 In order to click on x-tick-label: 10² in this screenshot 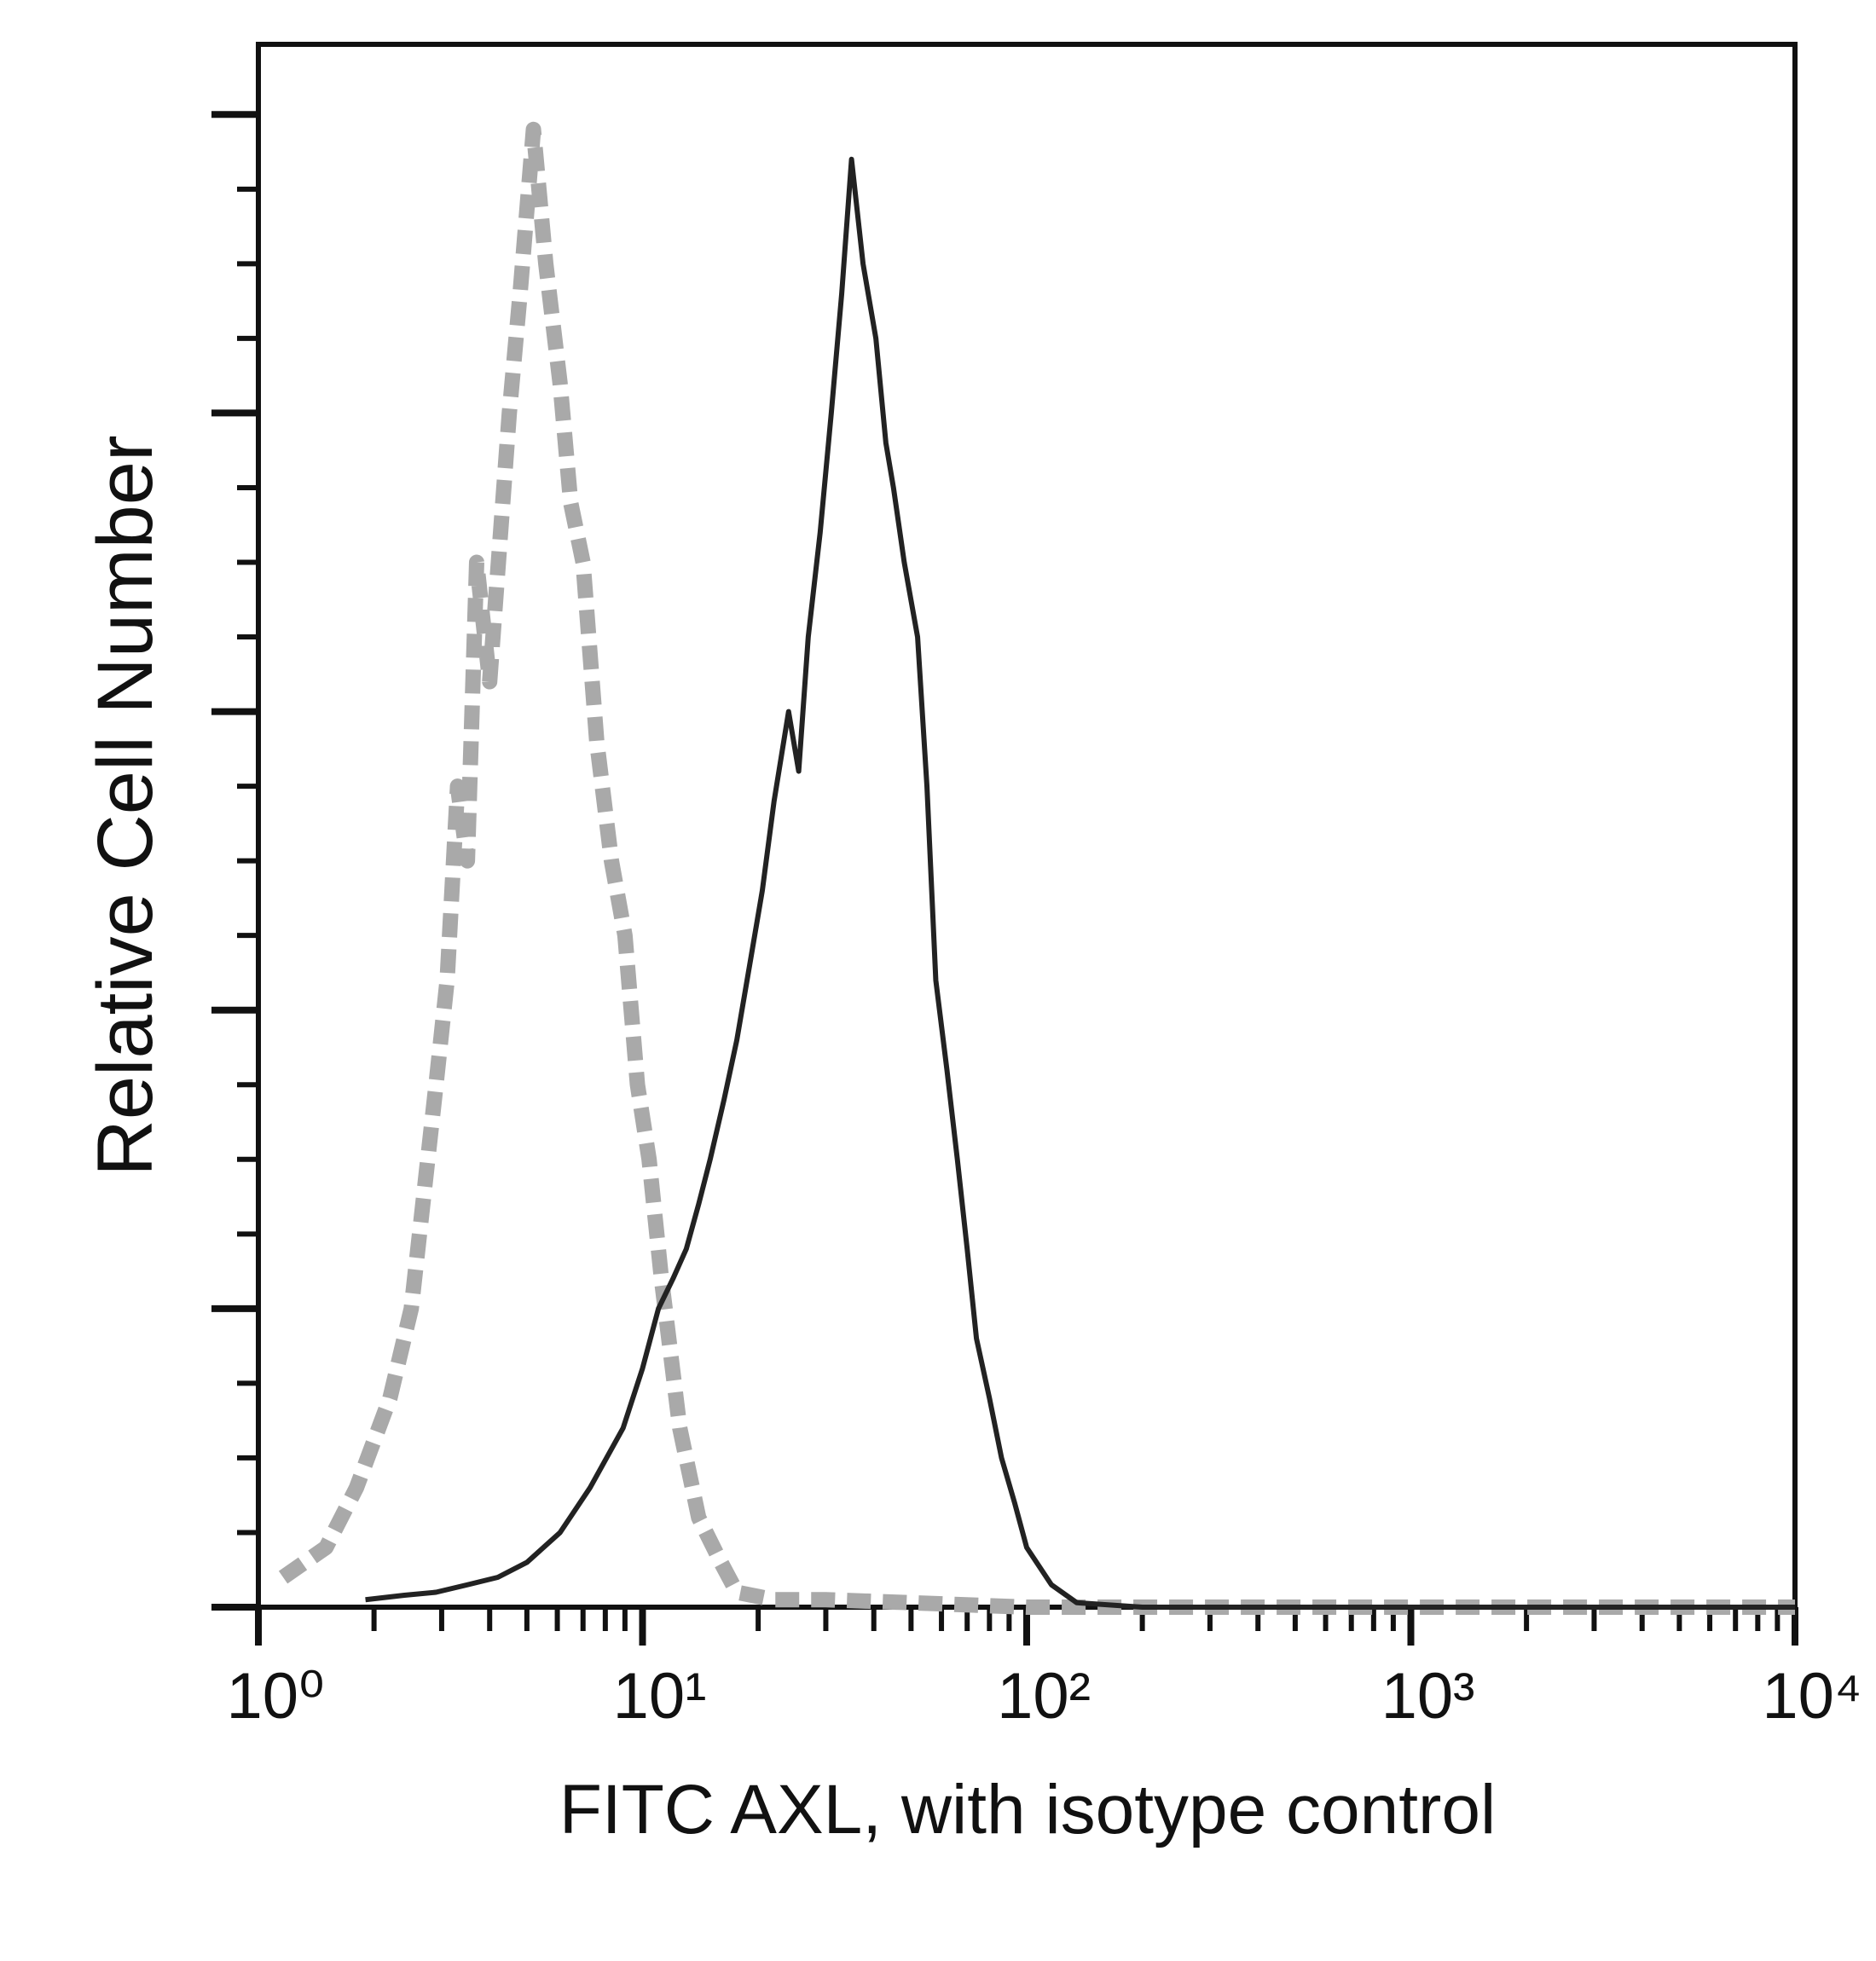, I will do `click(1044, 1696)`.